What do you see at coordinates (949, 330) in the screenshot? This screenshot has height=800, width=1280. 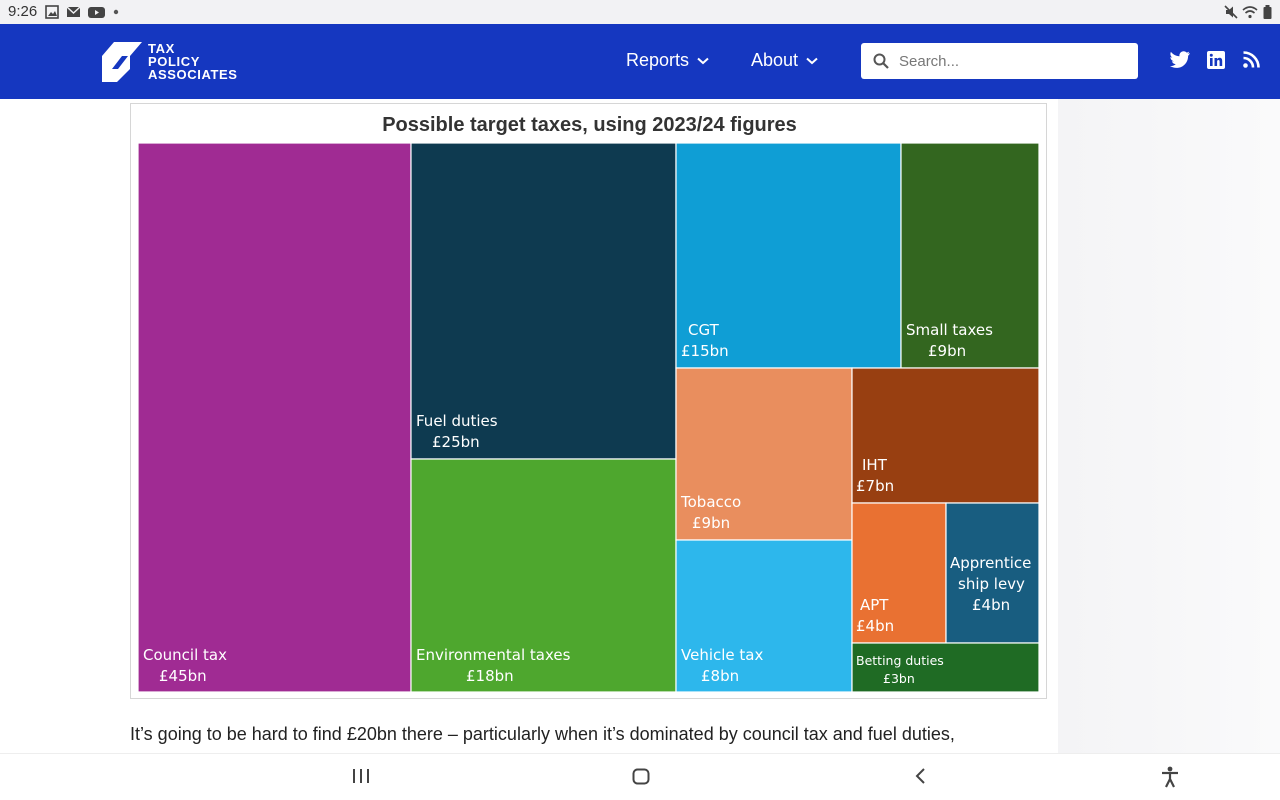 I see `treemap-label: Small taxes` at bounding box center [949, 330].